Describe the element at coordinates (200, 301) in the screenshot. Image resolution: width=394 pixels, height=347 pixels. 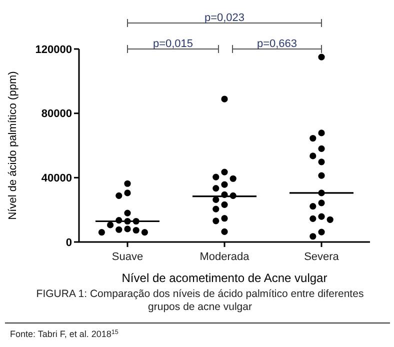
I see `text: FIGURA 1: Comparação dos níveis de ácido palmítico entre diferentes grupos de acne vulgar` at that location.